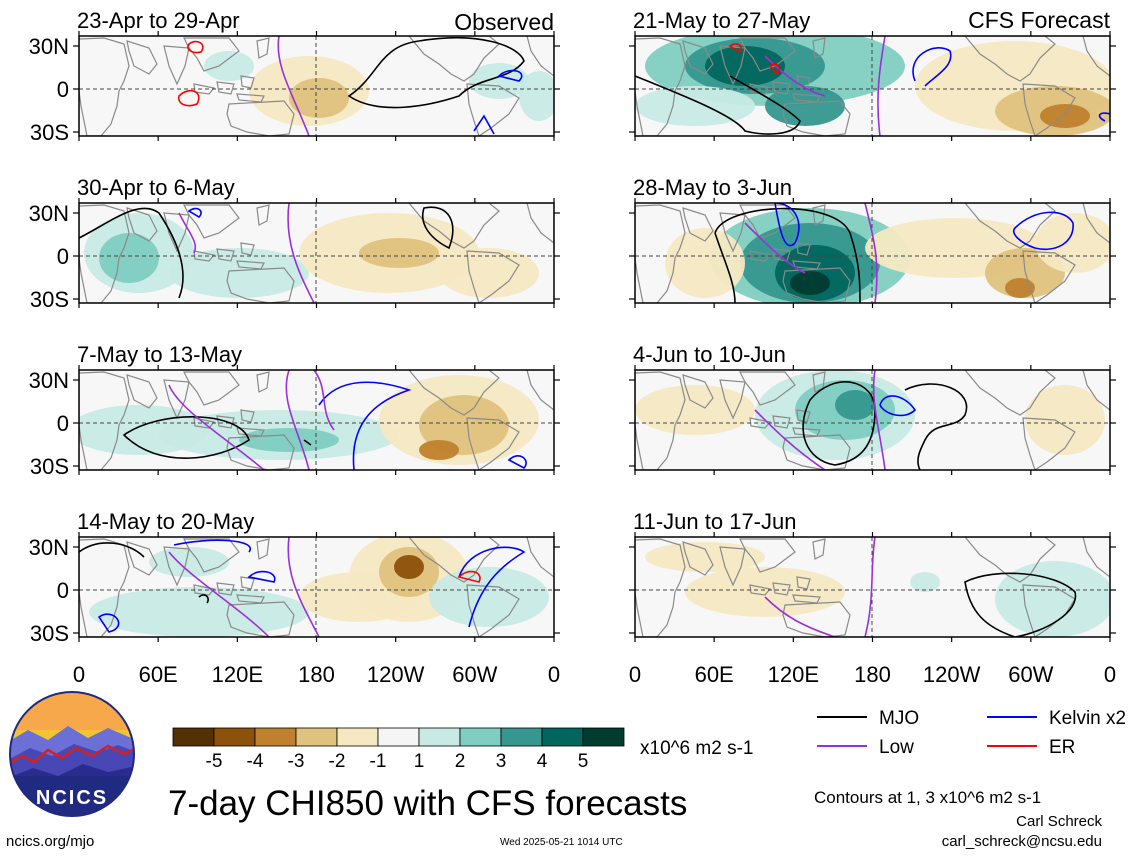  I want to click on ncics-logo: NCICS, so click(72, 754).